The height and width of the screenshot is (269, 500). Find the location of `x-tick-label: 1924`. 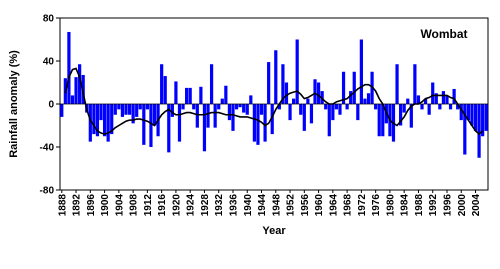

x-tick-label: 1924 is located at coordinates (191, 205).